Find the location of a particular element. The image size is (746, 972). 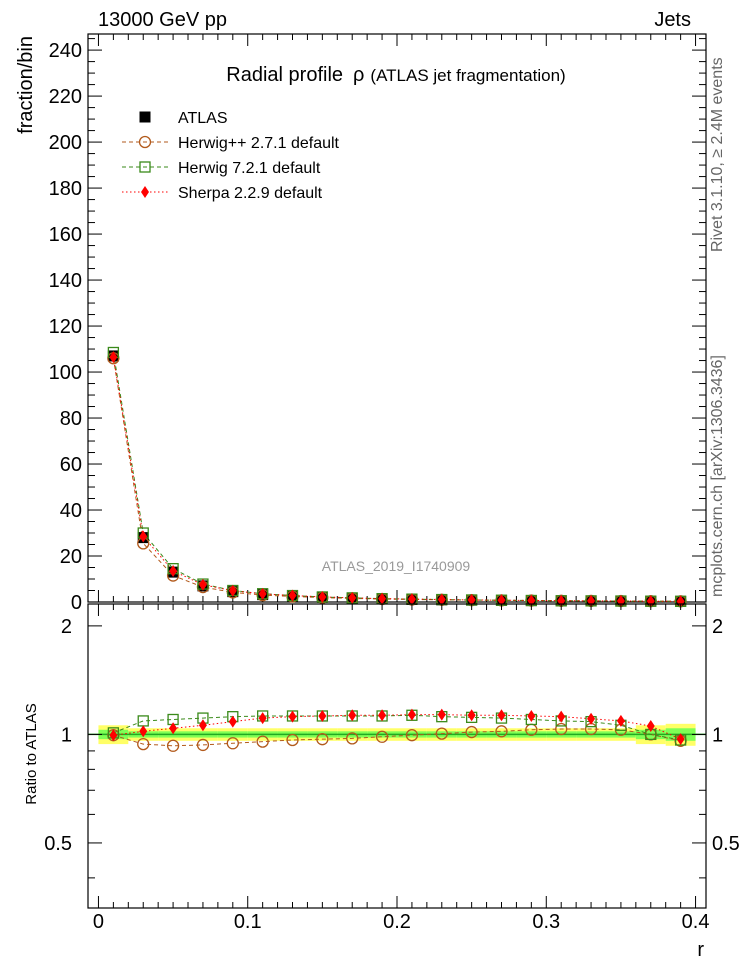

main-ytick-label: 20 is located at coordinates (71, 557).